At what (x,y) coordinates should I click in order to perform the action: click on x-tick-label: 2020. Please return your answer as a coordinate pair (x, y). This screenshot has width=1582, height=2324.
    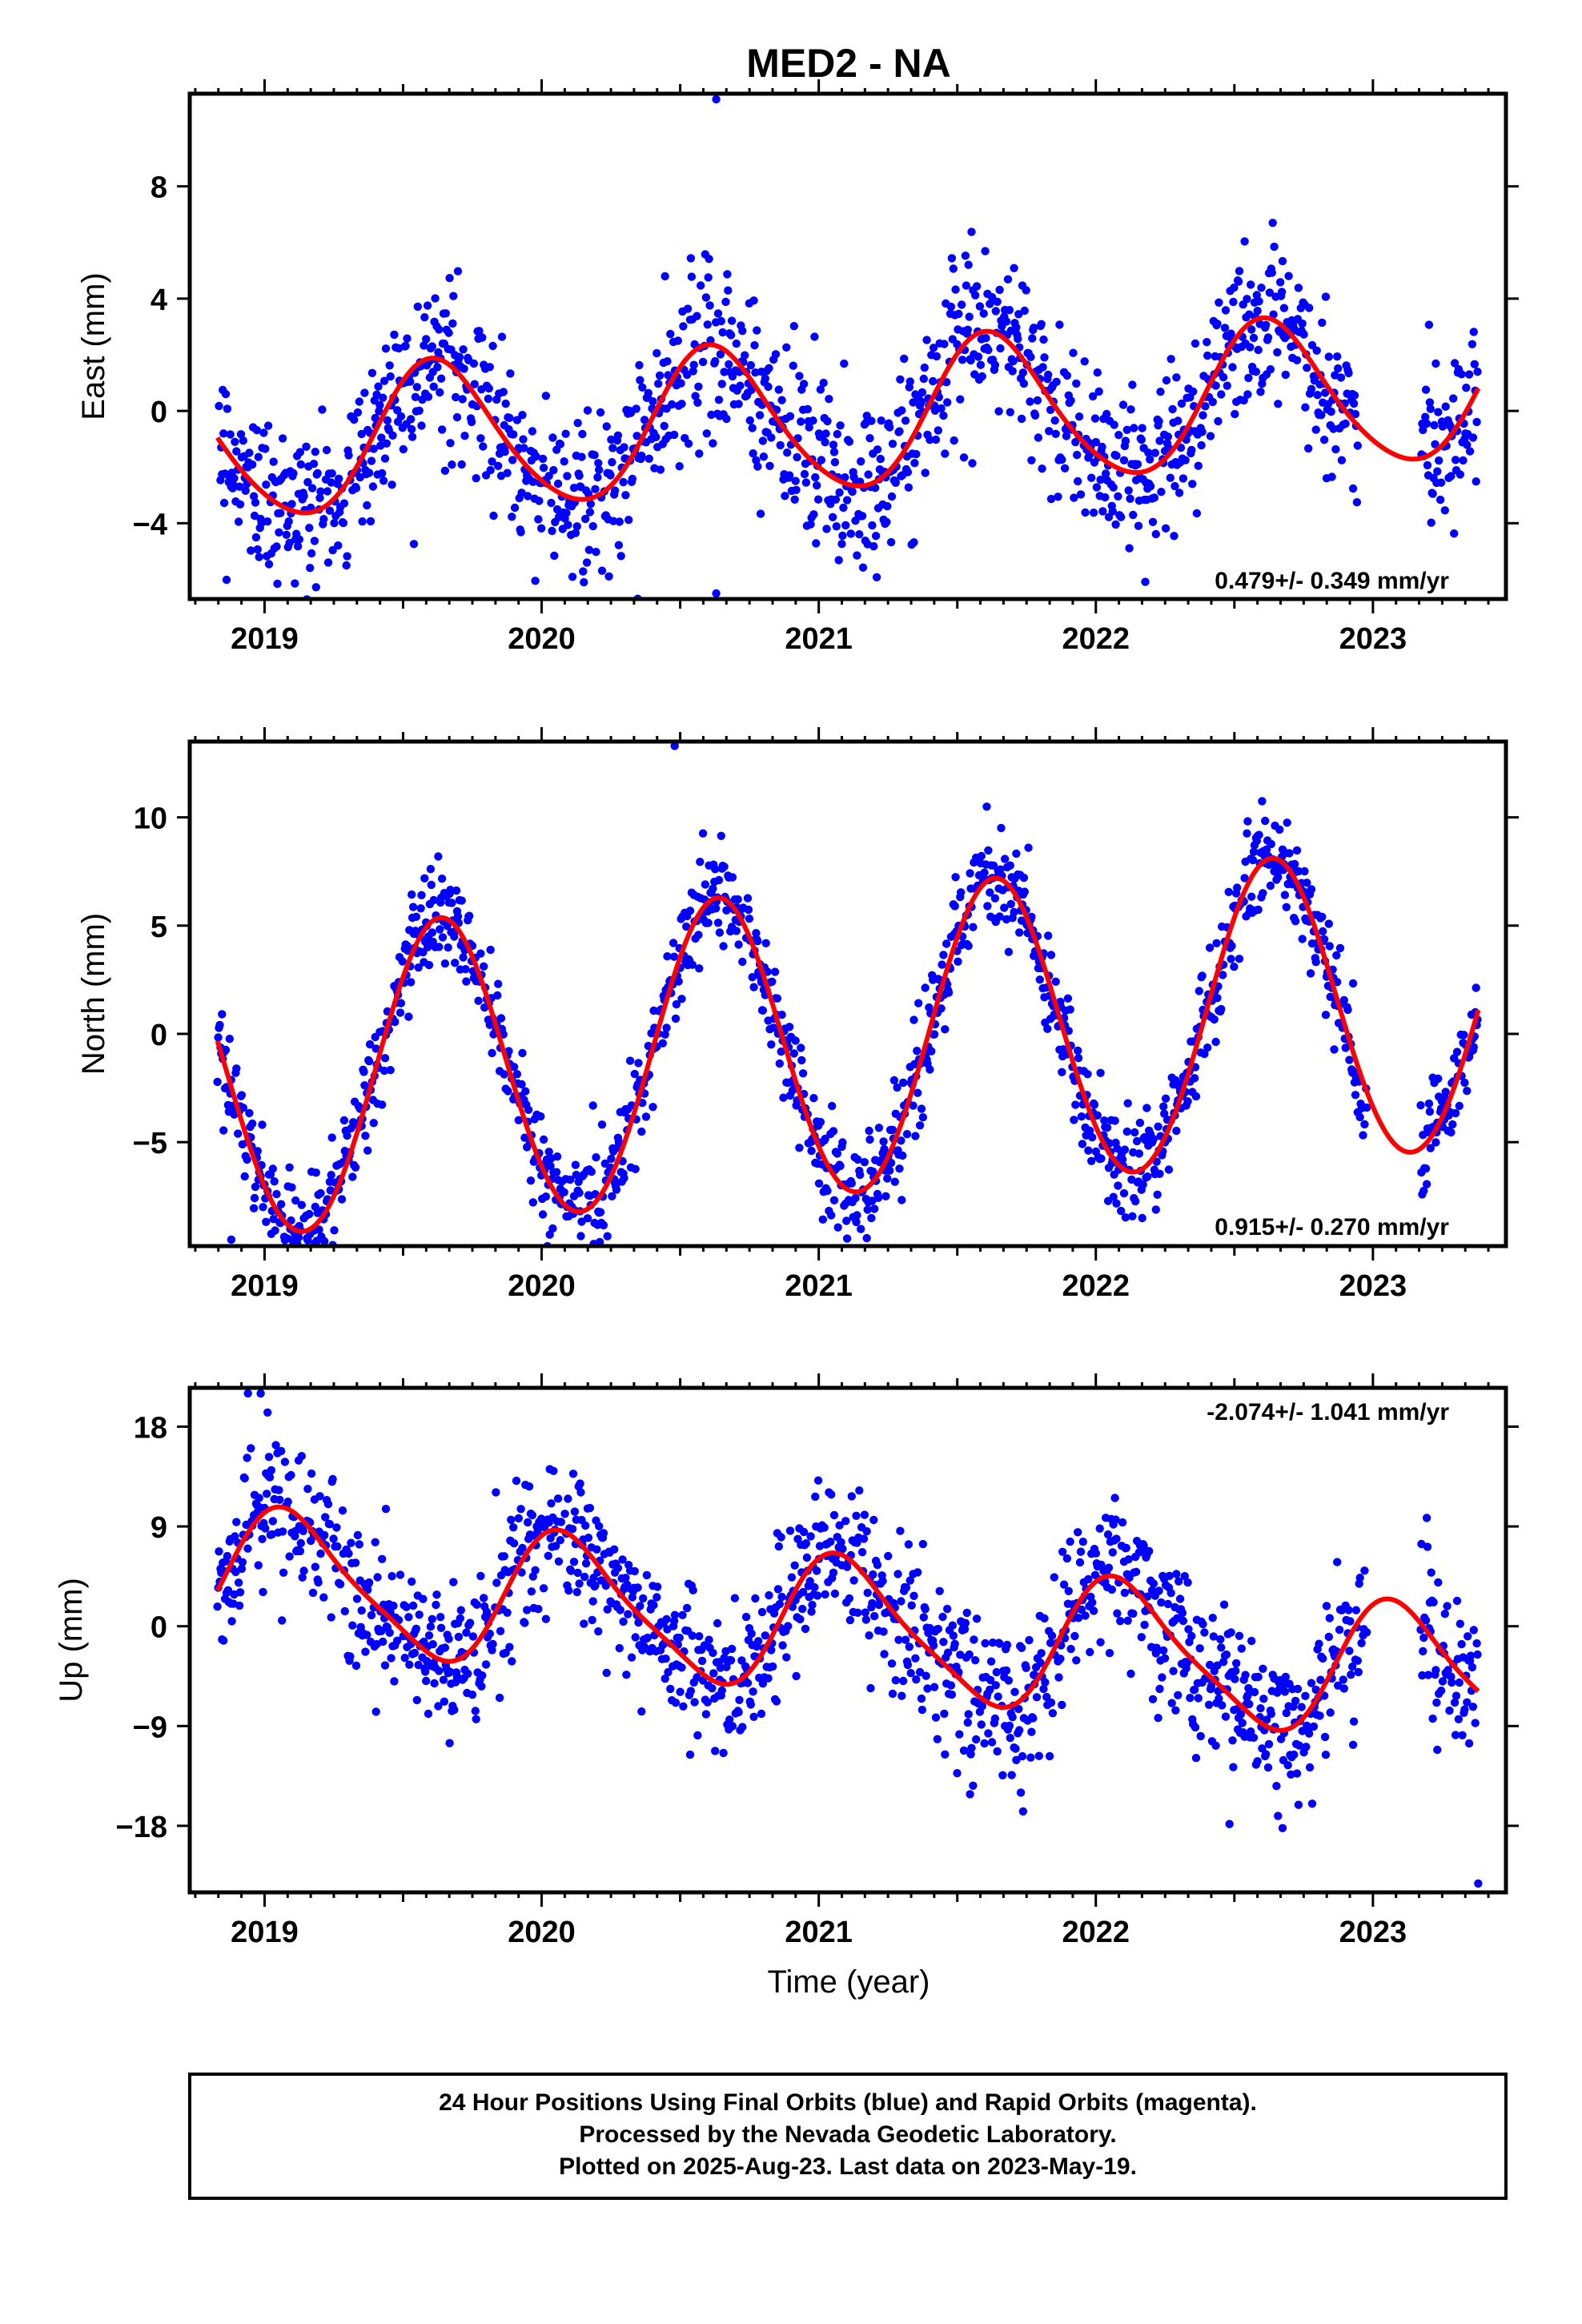
    Looking at the image, I should click on (542, 1286).